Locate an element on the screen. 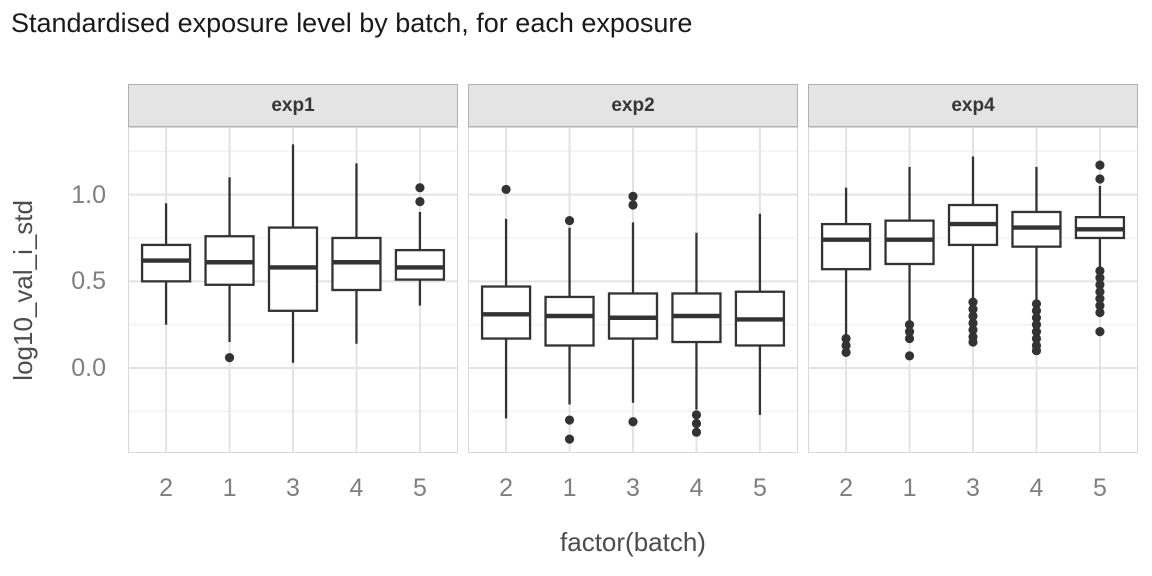  facet-strip-label: exp2 is located at coordinates (633, 105).